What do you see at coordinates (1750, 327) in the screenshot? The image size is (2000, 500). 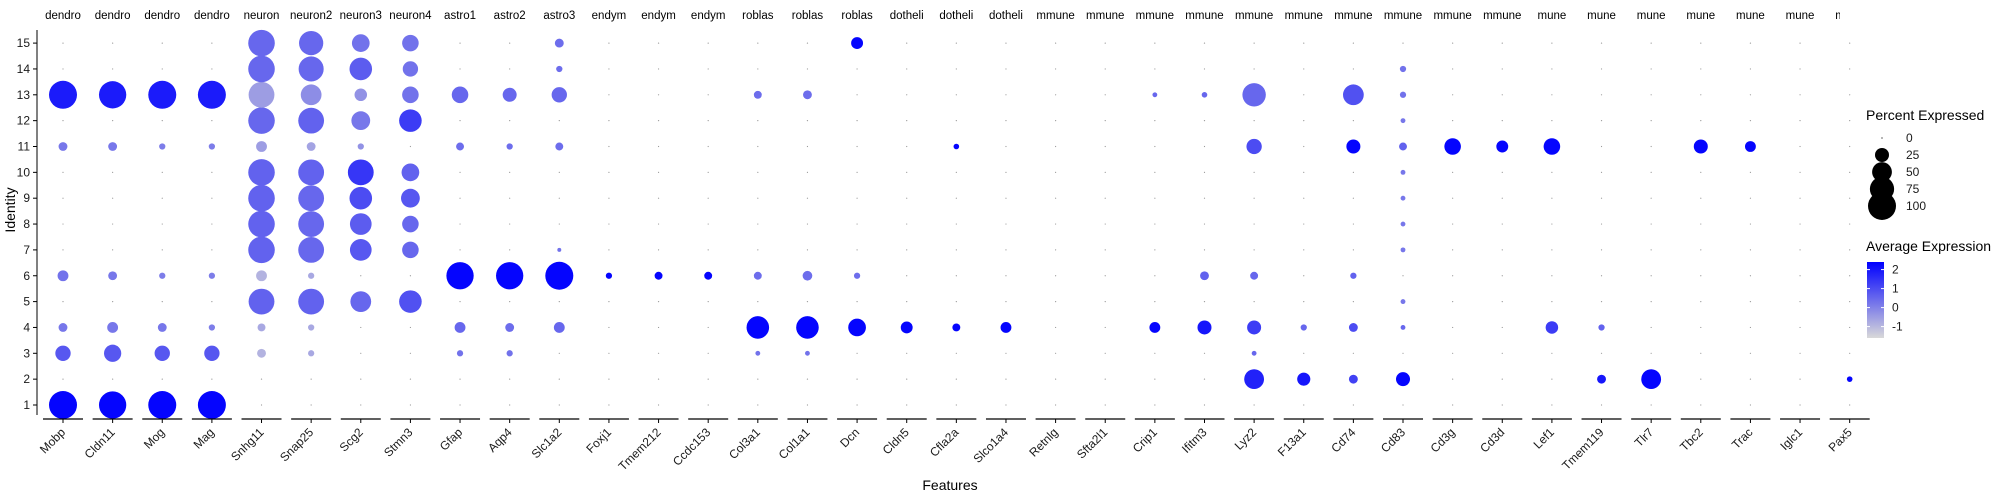 I see `dot-Trac-4-empty` at bounding box center [1750, 327].